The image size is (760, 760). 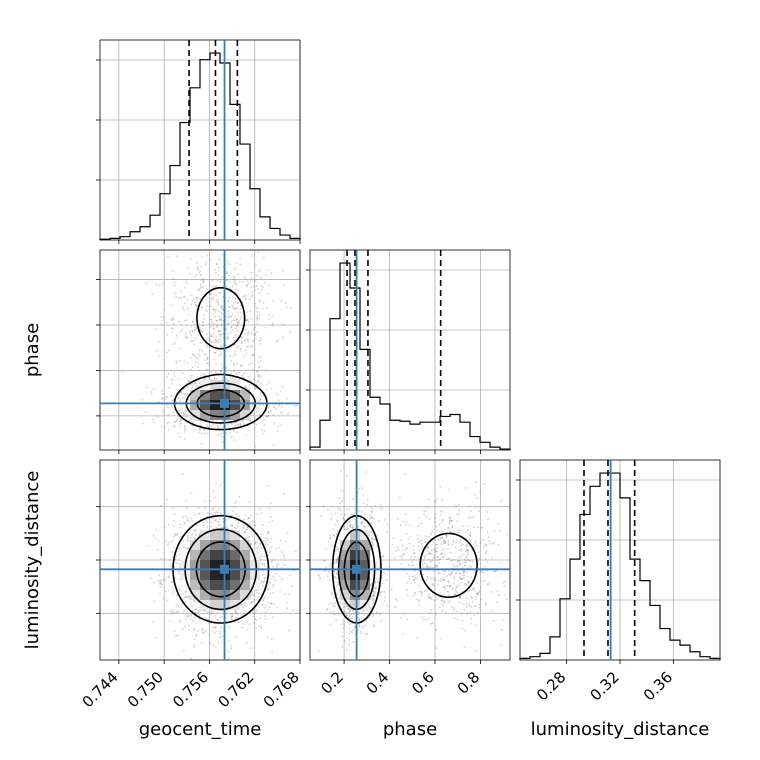 I want to click on hist-luminosity_distance, so click(x=620, y=566).